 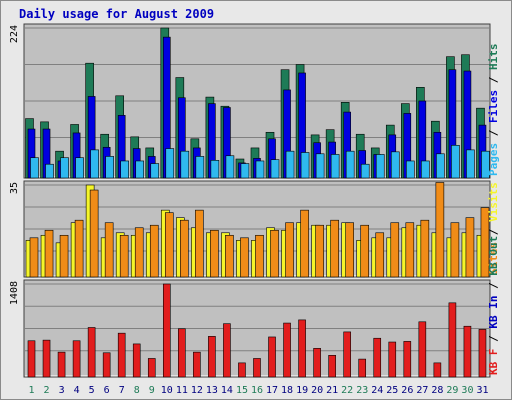 I want to click on panel-3-legend: KB F / KB In / KB Out, so click(x=493, y=305).